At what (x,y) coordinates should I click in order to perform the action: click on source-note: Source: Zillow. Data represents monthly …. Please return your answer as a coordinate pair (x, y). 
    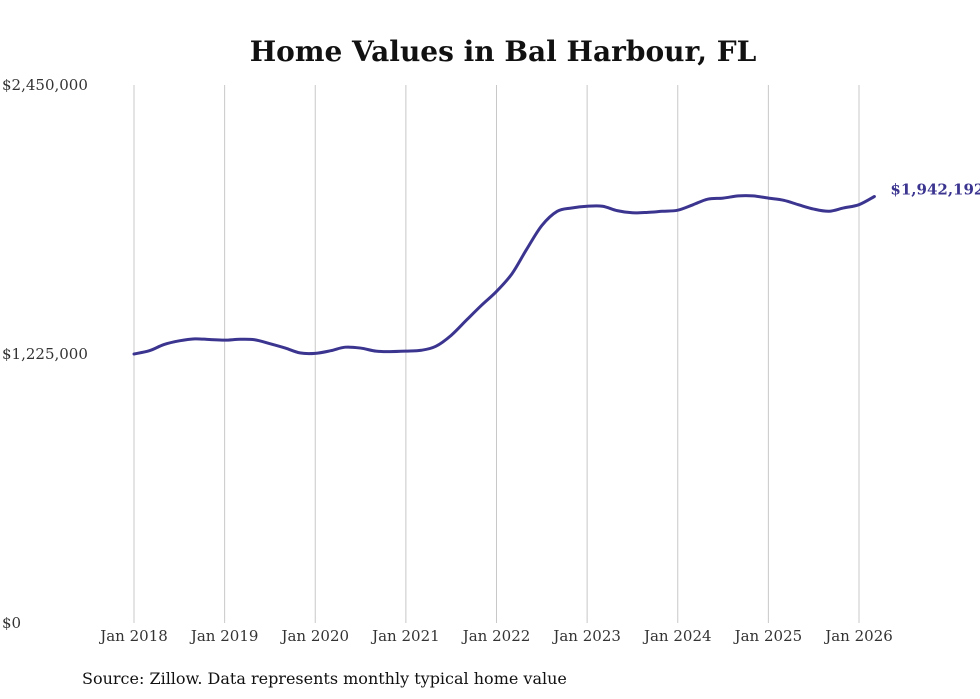
    Looking at the image, I should click on (324, 678).